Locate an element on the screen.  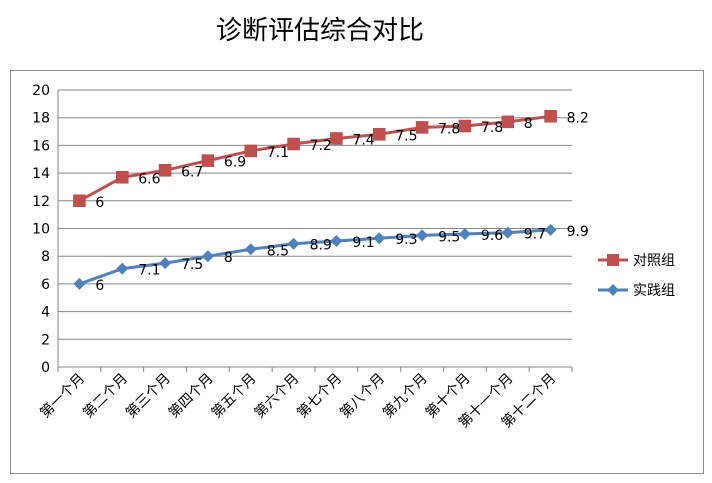
x-tick-label: 第九个月 is located at coordinates (405, 396).